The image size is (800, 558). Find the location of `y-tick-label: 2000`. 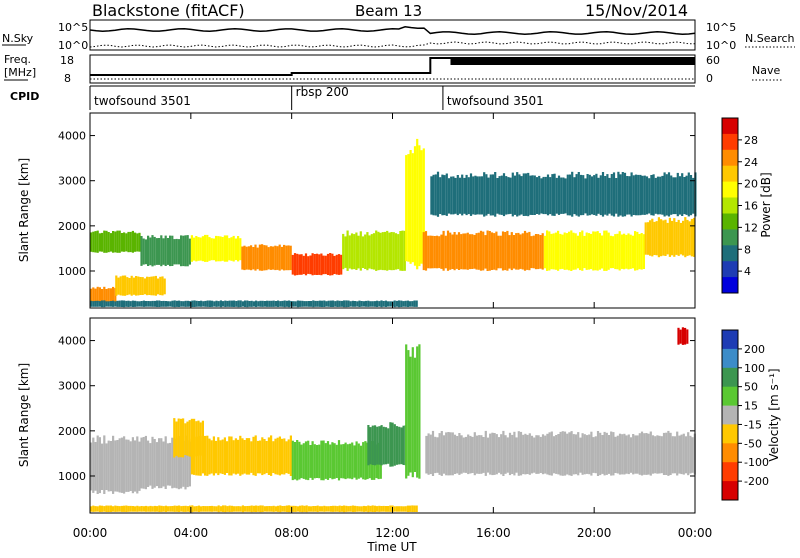

y-tick-label: 2000 is located at coordinates (72, 431).